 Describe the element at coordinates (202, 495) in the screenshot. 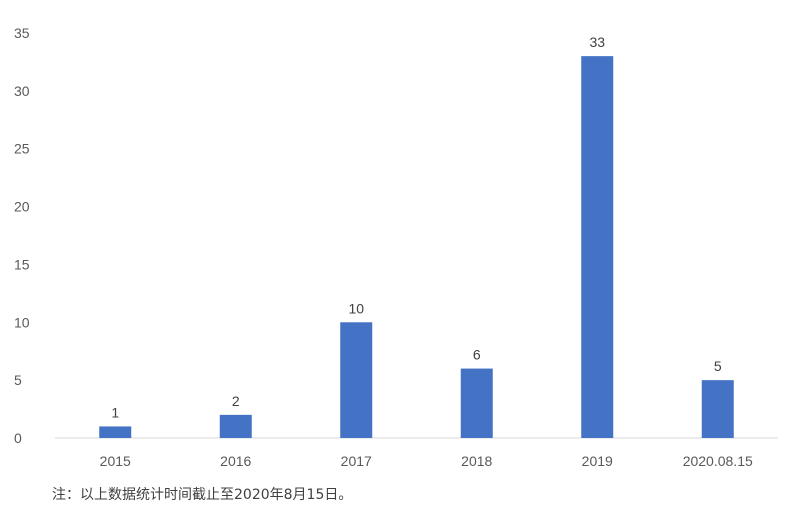

I see `footnote: 注：以上数据统计时间截止至2020年8月15日。` at that location.